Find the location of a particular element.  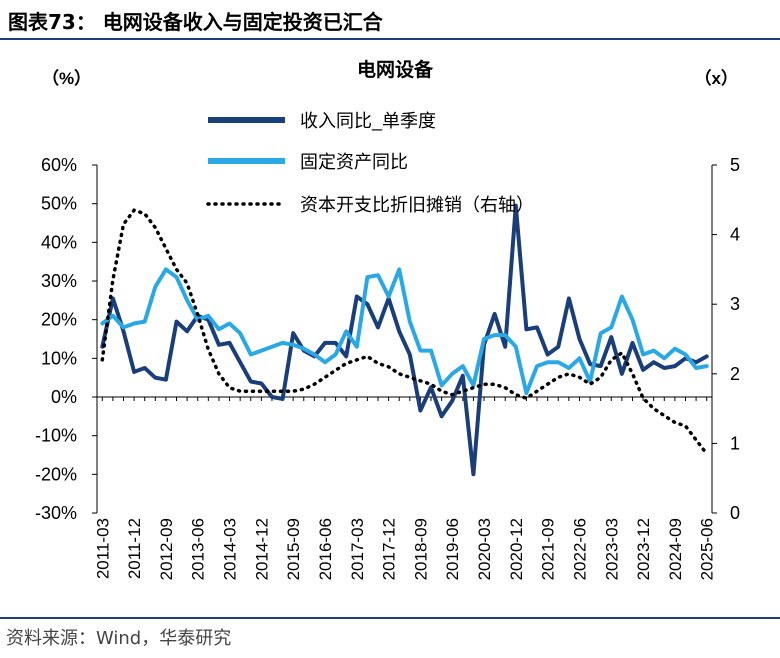

chart-title: 电网设备 is located at coordinates (395, 69).